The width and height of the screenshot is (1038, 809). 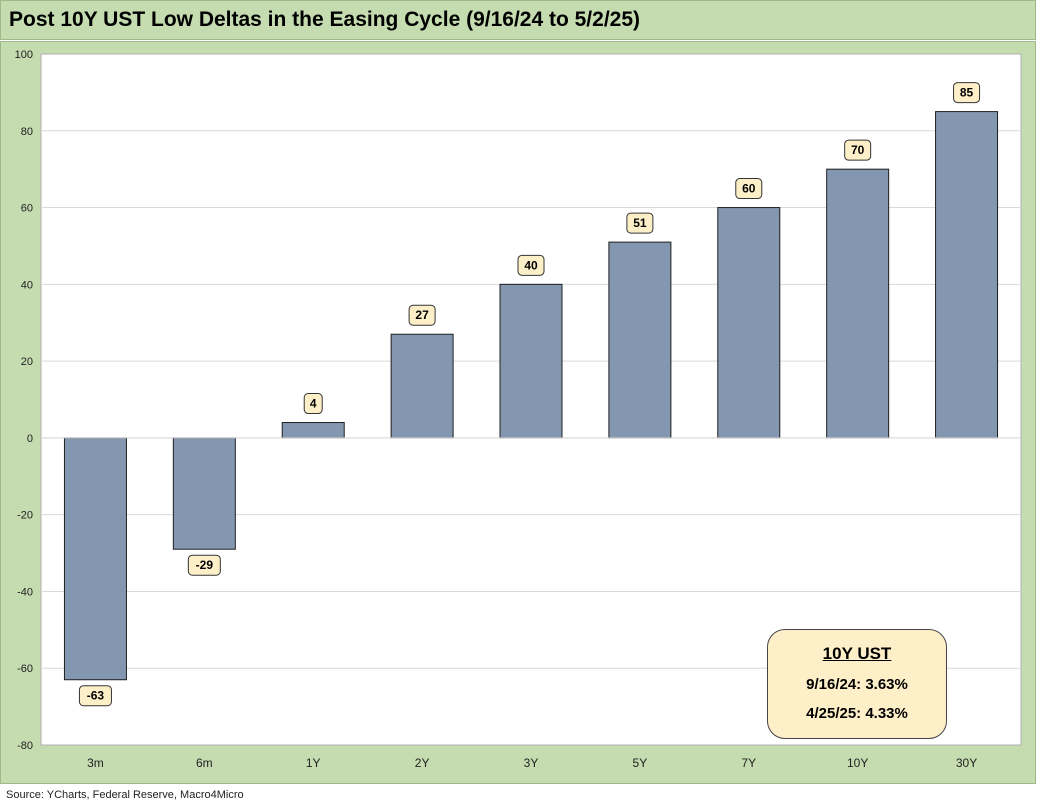 I want to click on x-tick-label: 6m, so click(x=204, y=763).